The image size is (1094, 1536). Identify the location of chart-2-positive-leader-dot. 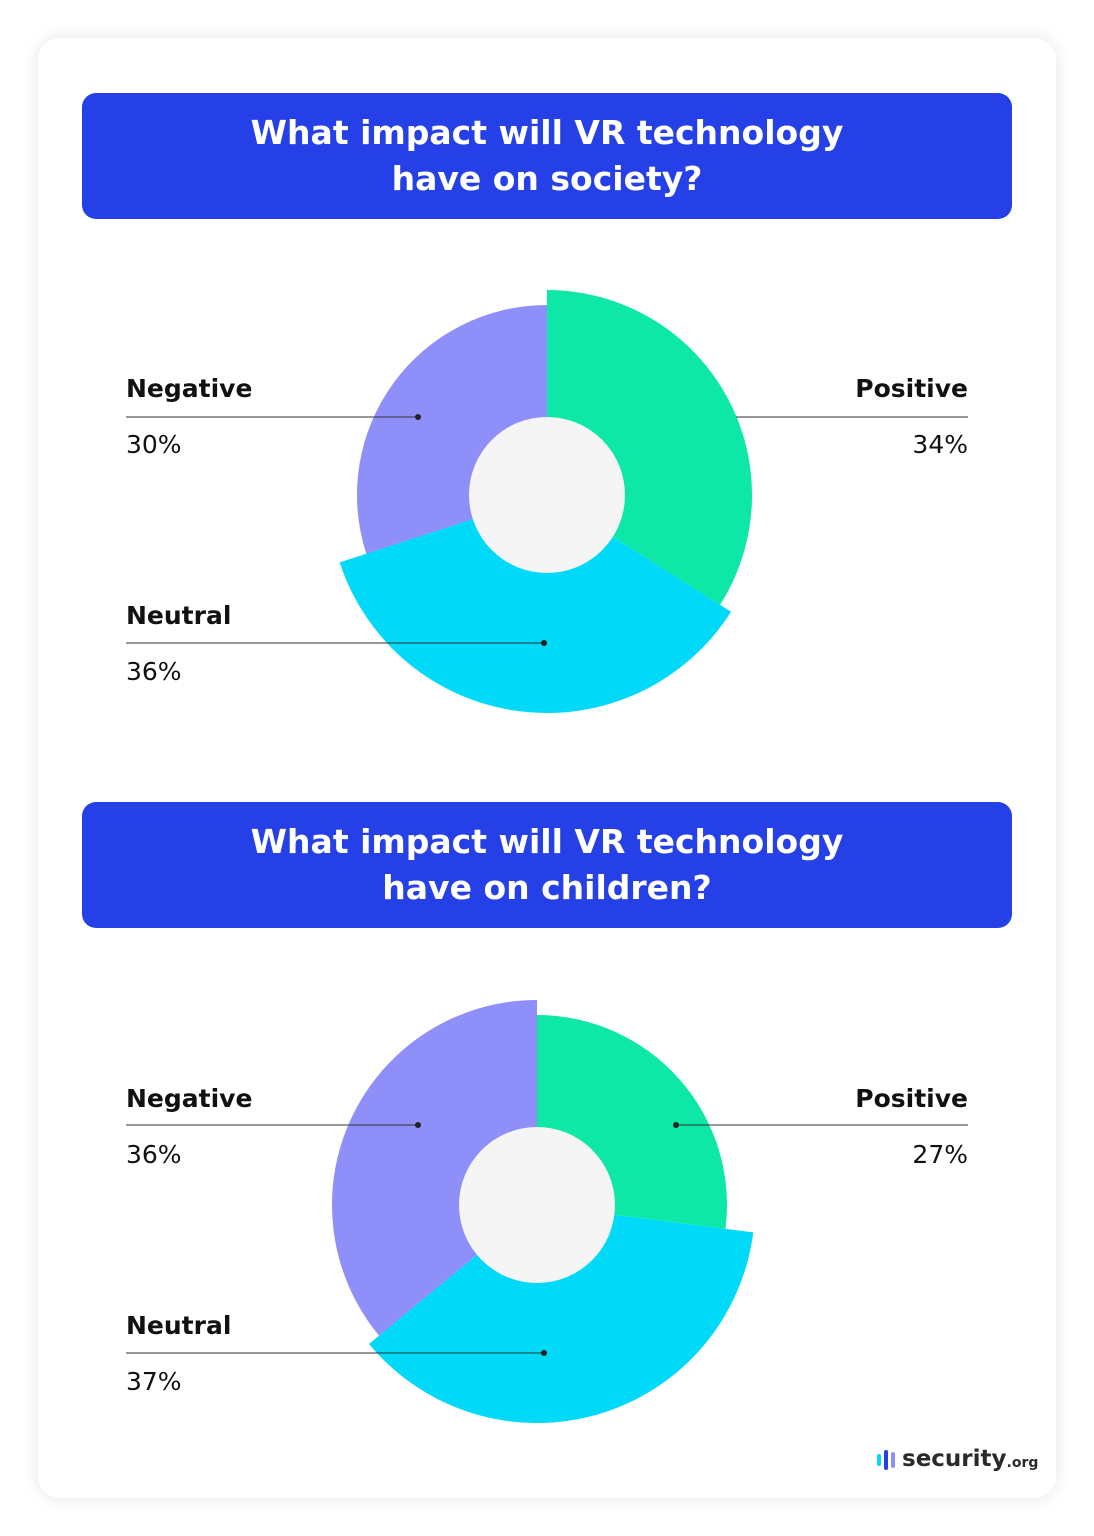
(676, 1125).